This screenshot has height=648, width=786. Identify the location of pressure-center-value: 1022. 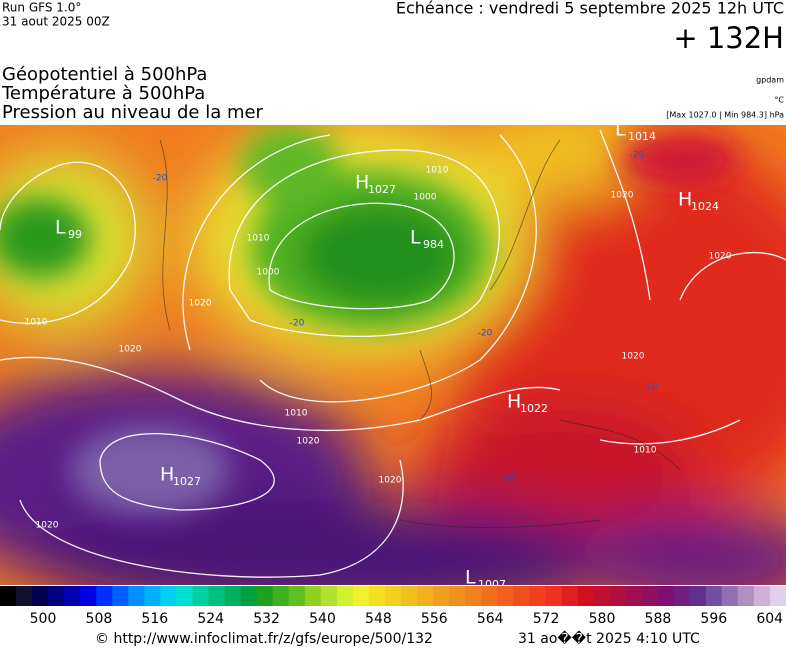
(534, 408).